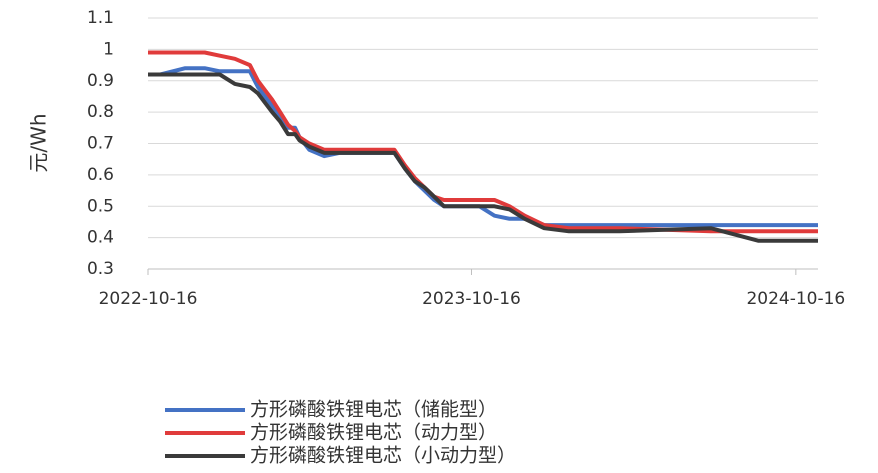 This screenshot has width=878, height=473. I want to click on y-tick-label: 0.9, so click(100, 81).